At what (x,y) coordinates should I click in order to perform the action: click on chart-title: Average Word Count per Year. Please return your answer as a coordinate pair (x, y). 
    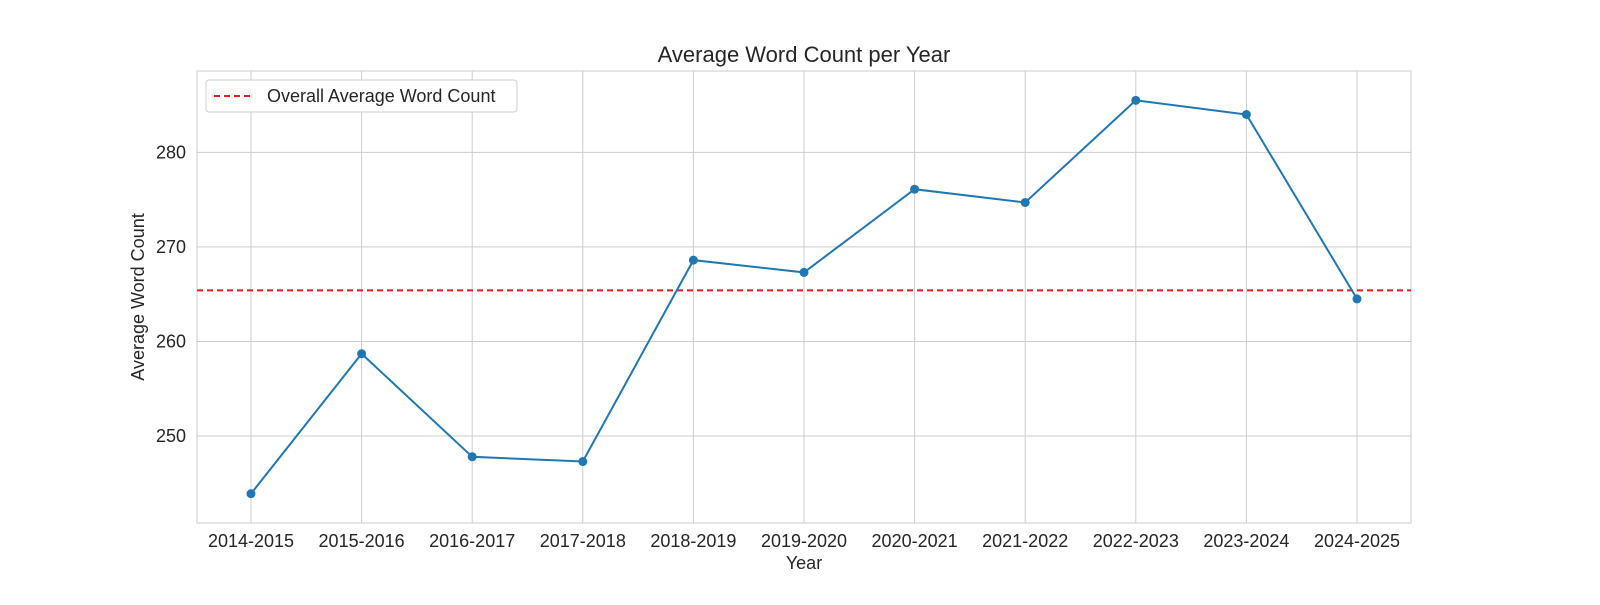
    Looking at the image, I should click on (804, 54).